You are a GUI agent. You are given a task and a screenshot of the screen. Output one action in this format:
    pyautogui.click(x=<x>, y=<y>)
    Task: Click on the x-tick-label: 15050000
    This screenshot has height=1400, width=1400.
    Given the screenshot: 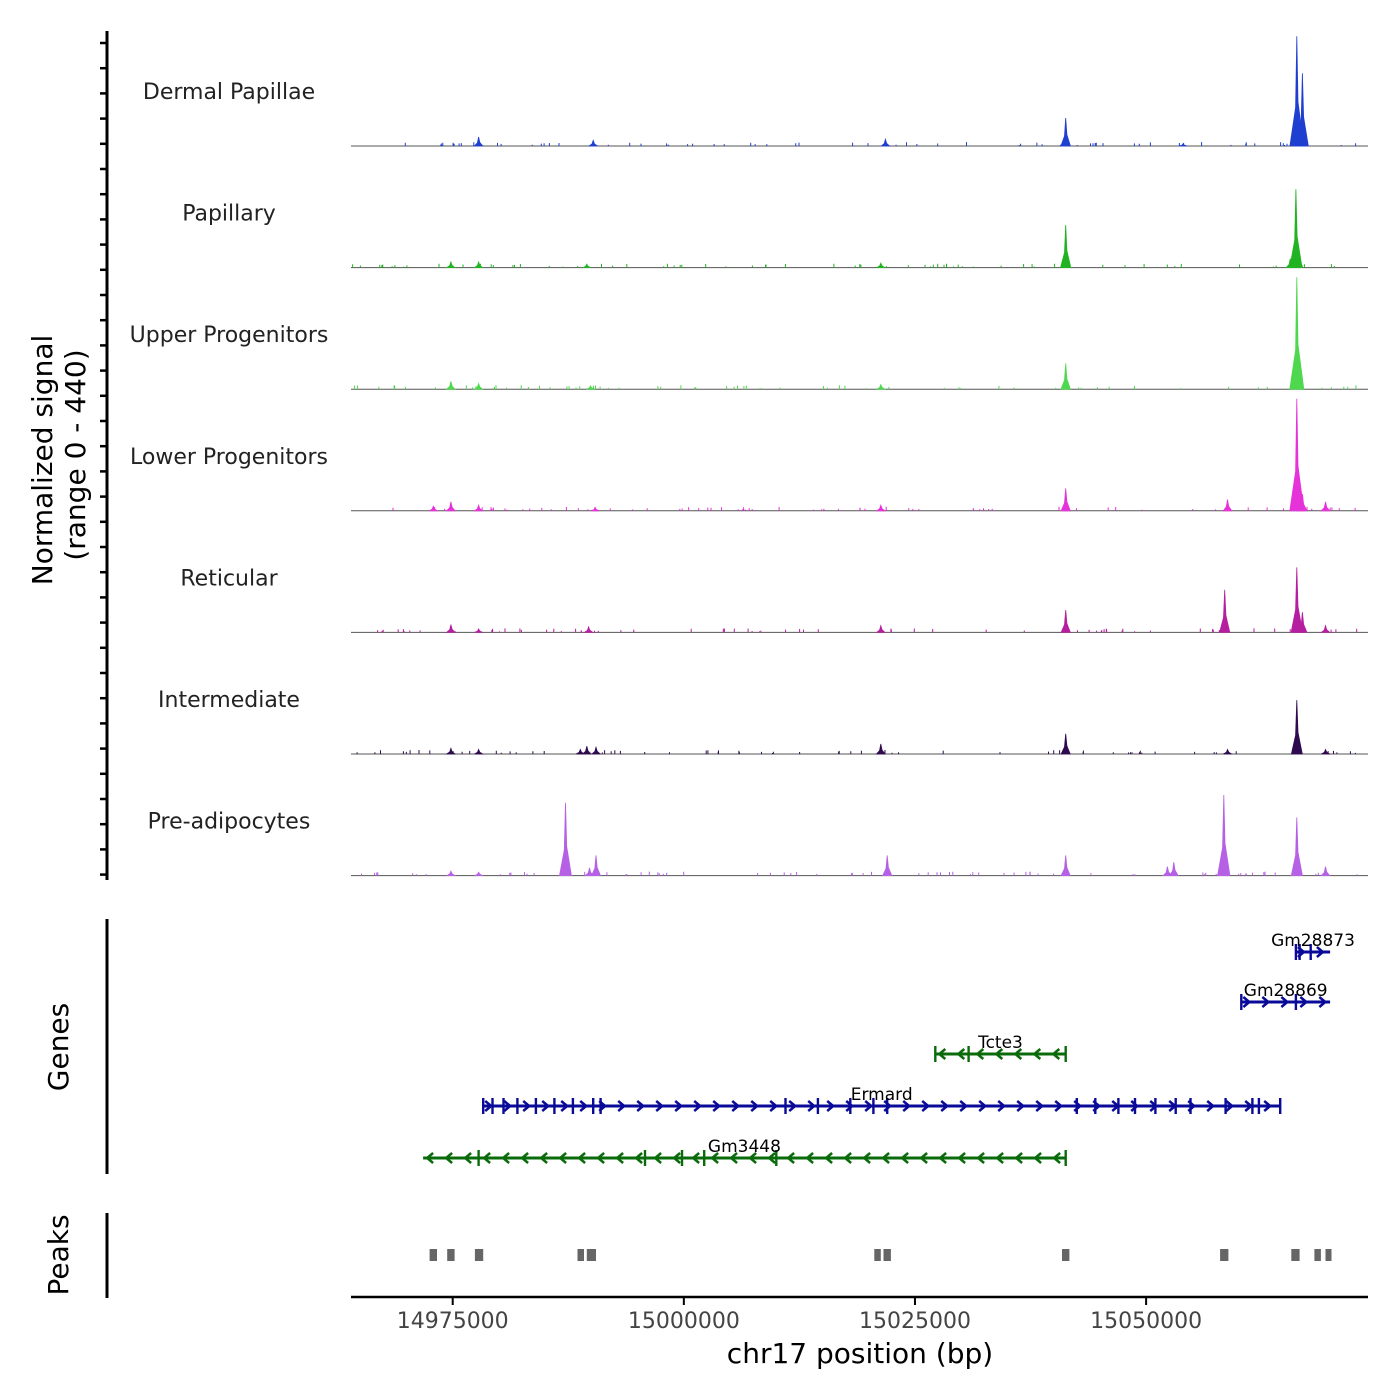 What is the action you would take?
    pyautogui.click(x=1146, y=1321)
    